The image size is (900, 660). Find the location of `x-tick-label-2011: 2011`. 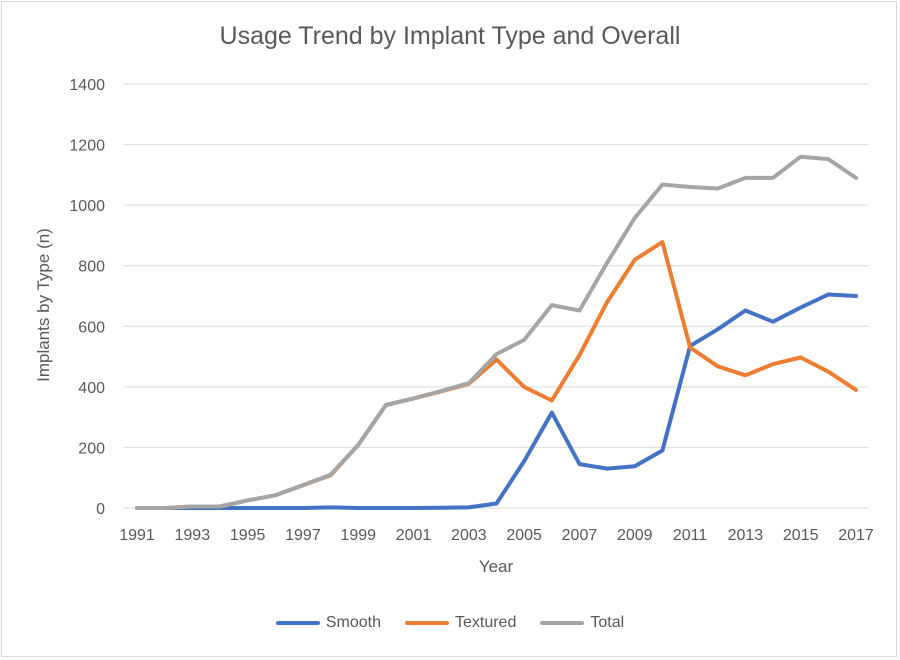

x-tick-label-2011: 2011 is located at coordinates (690, 535).